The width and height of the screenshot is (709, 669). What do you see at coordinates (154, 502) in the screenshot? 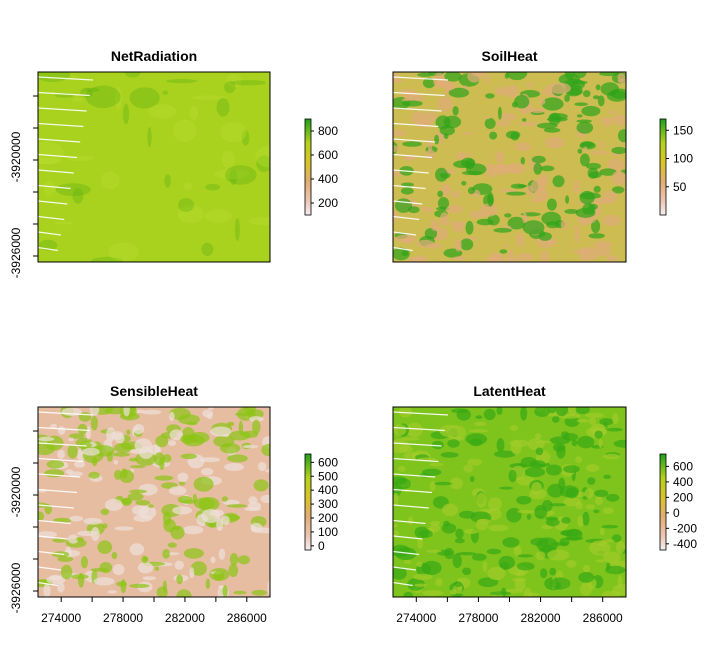
I see `raster-image` at bounding box center [154, 502].